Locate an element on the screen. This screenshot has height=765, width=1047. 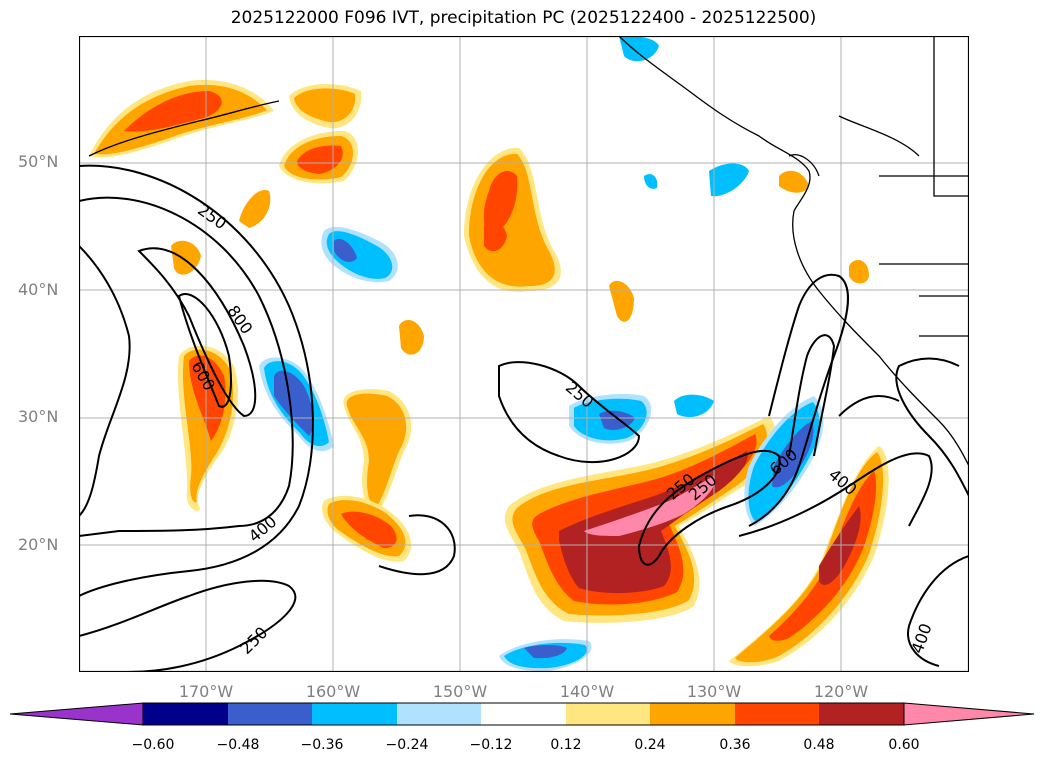
colorbar-tick: −0.12 is located at coordinates (491, 745).